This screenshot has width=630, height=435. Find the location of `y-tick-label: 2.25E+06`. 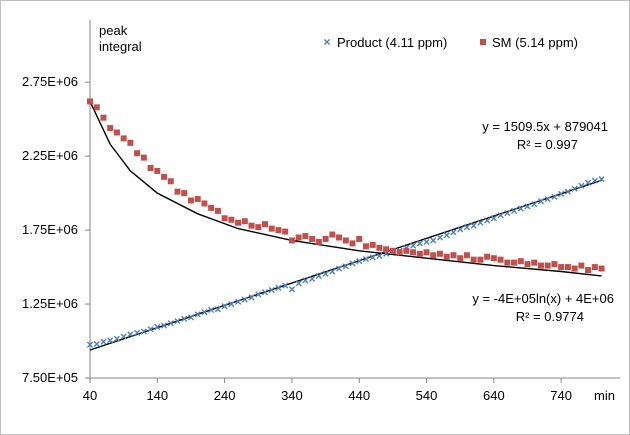

y-tick-label: 2.25E+06 is located at coordinates (50, 155).